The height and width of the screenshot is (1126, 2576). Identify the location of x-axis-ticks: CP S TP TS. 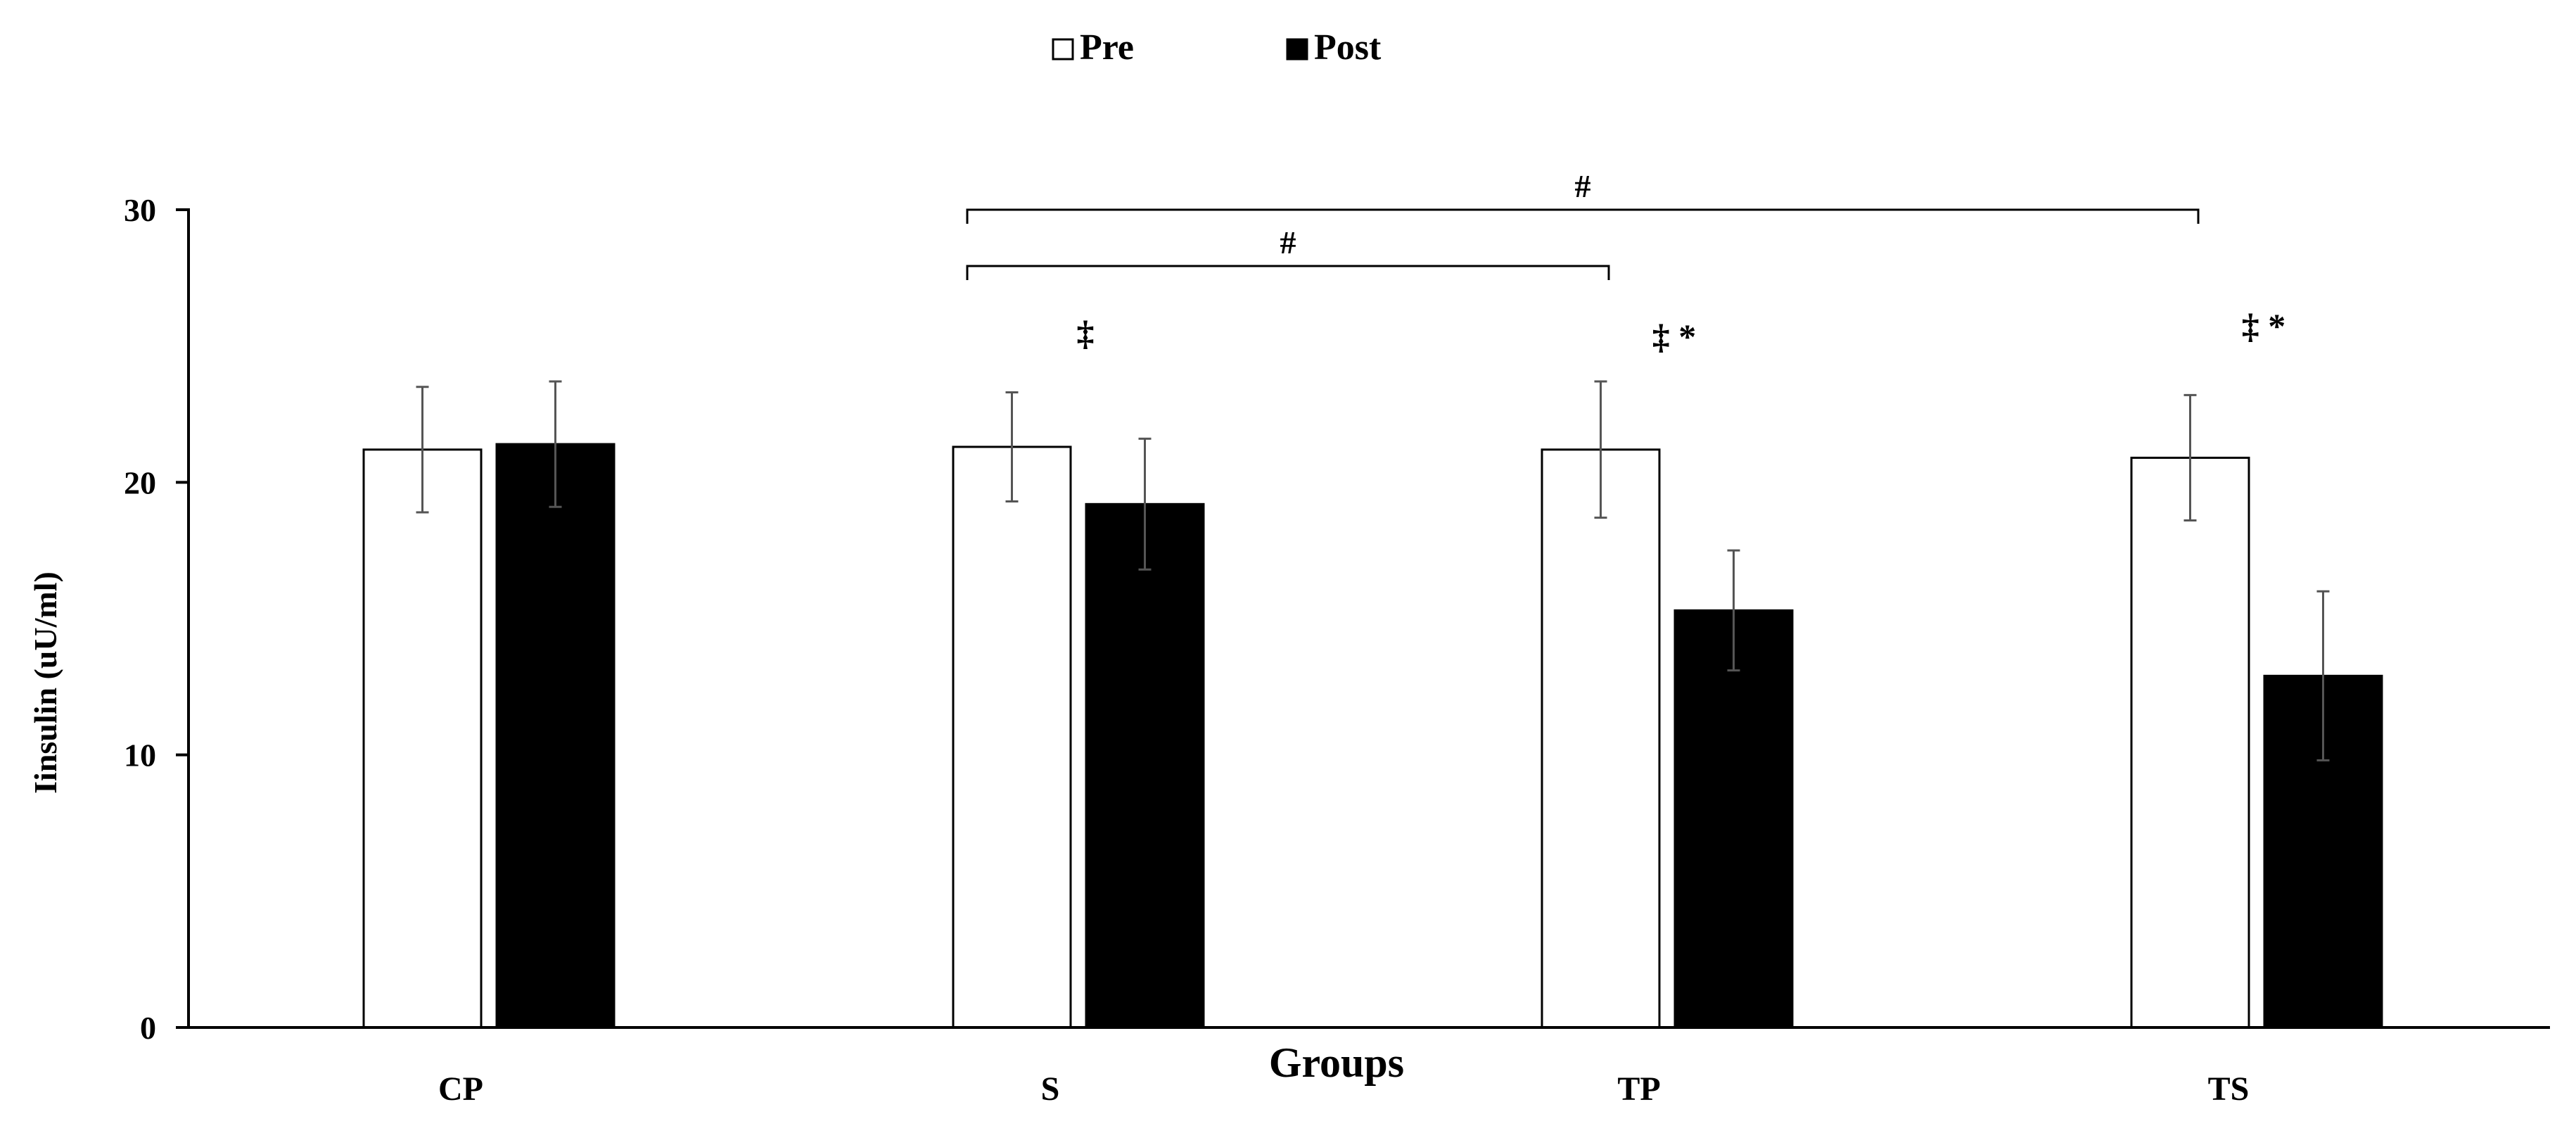
(1343, 1089).